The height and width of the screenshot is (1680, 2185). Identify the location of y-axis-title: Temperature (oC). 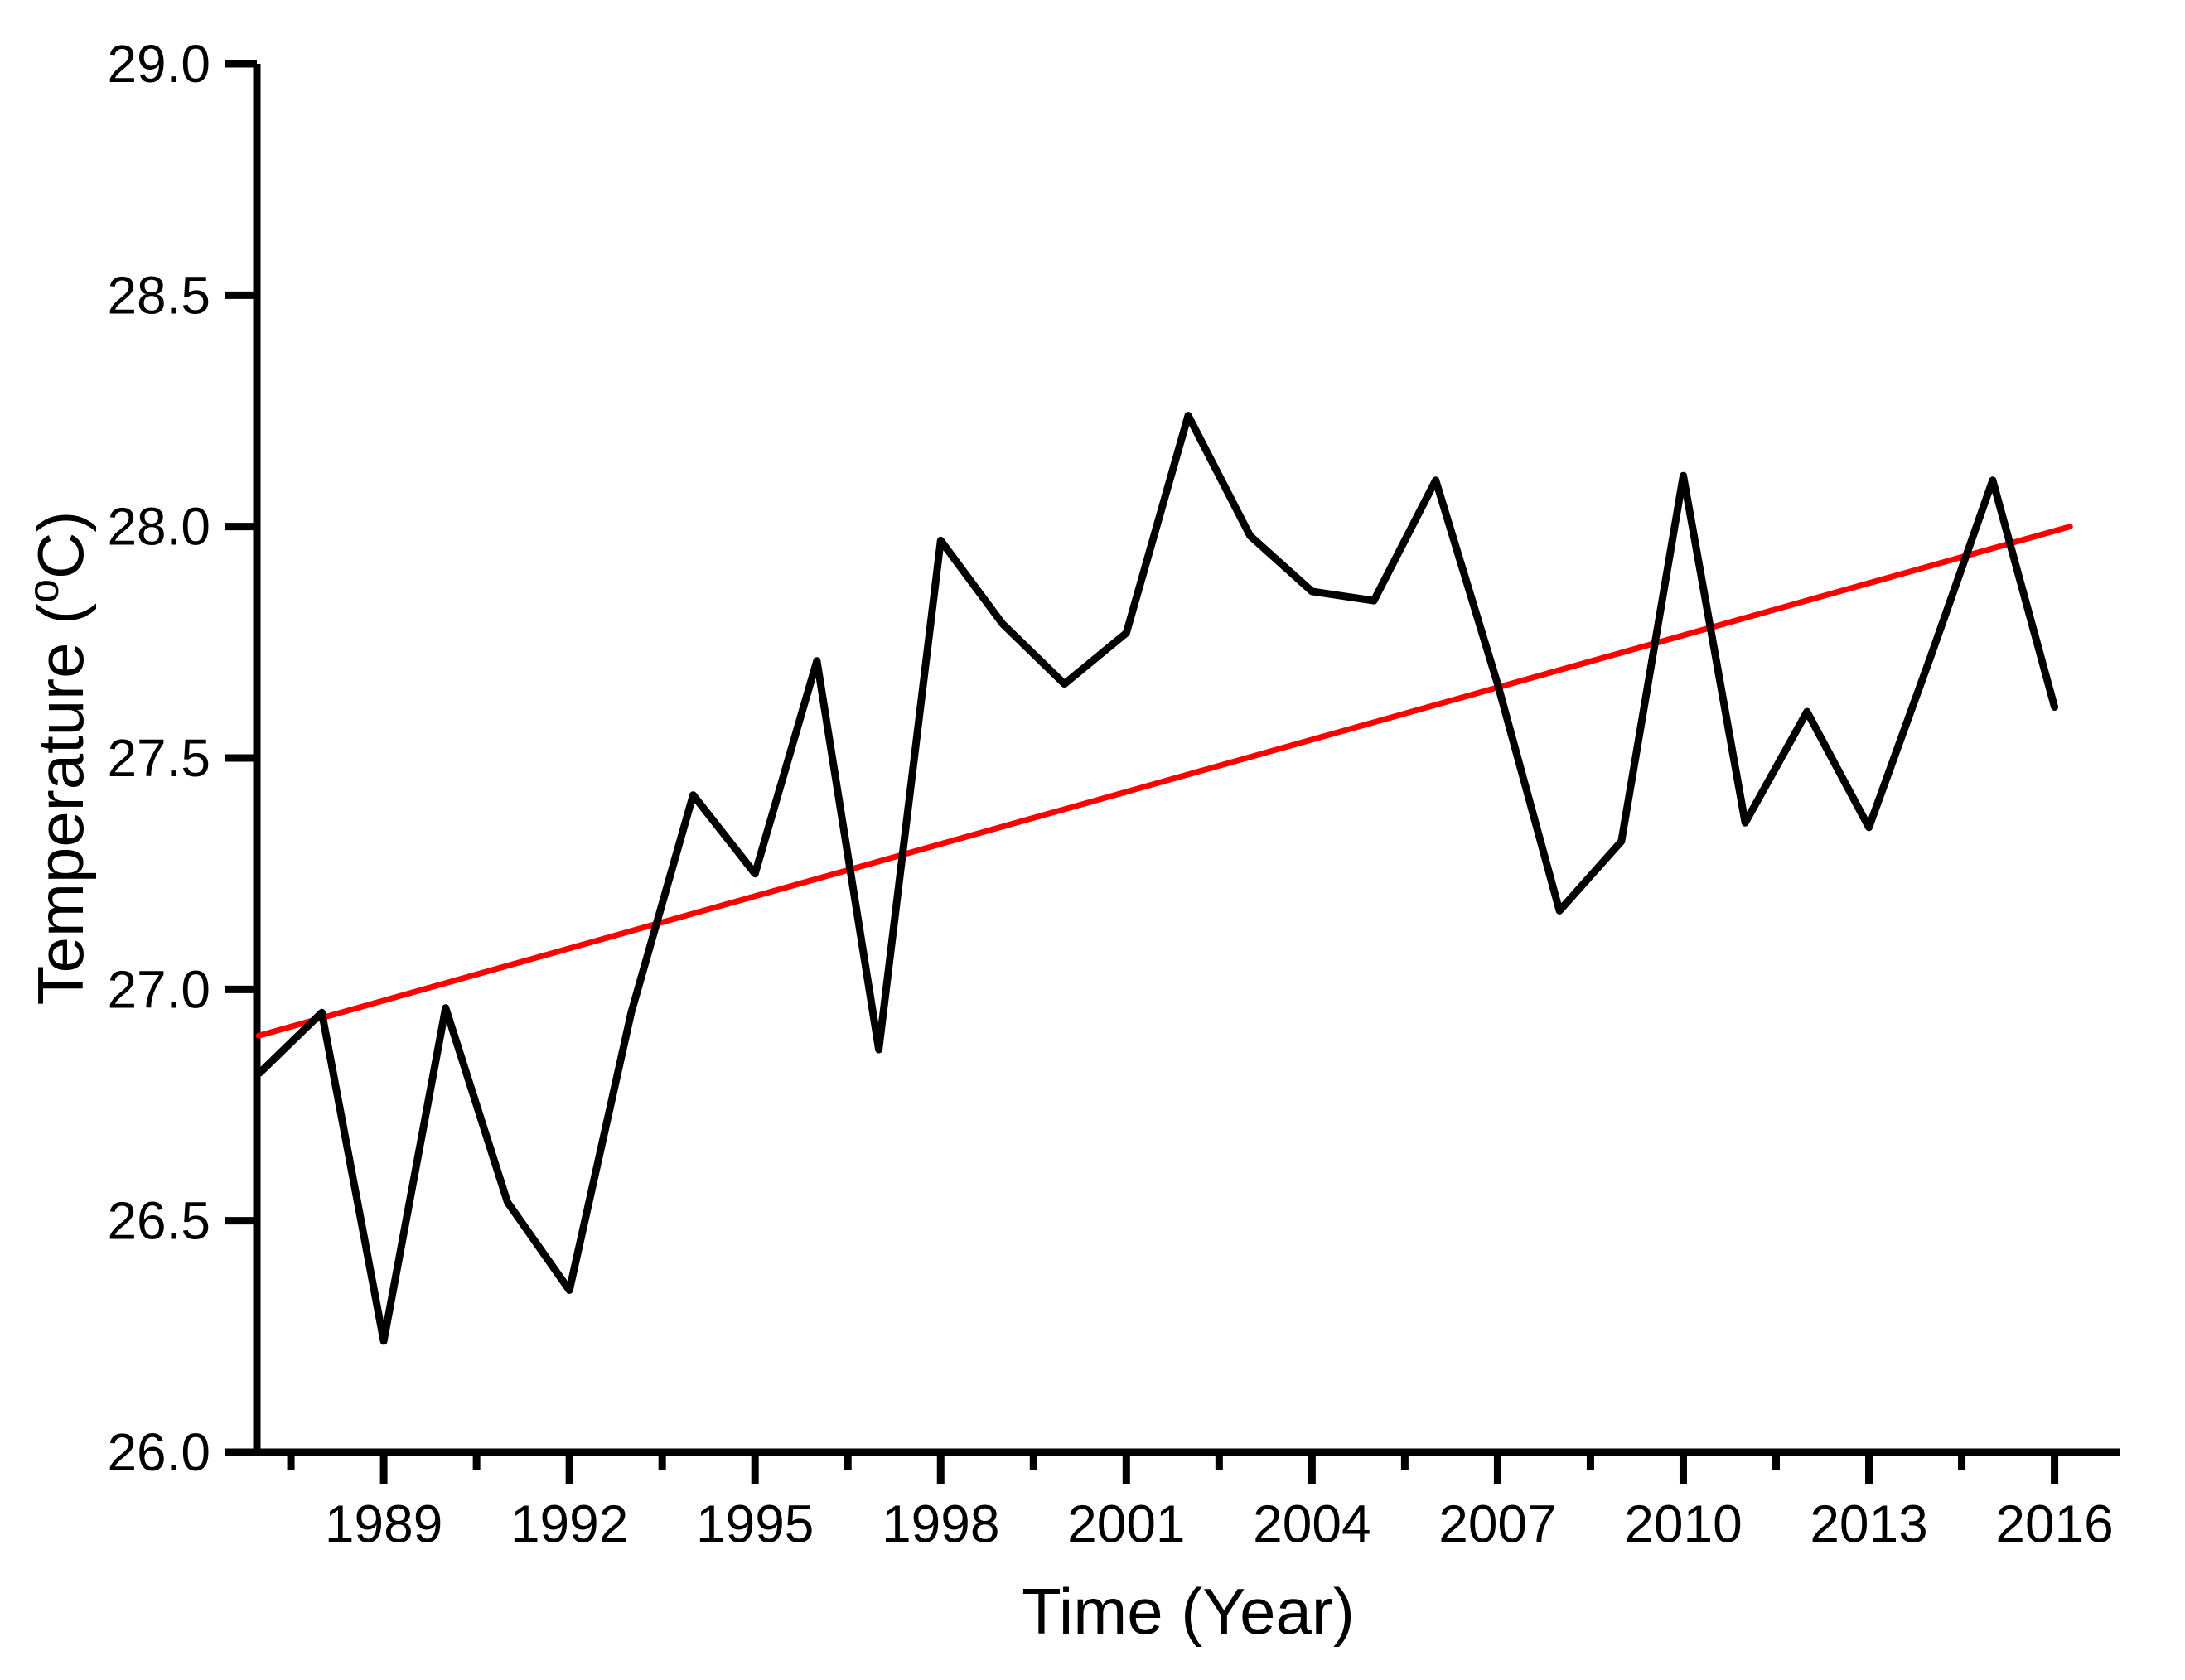
(58, 758).